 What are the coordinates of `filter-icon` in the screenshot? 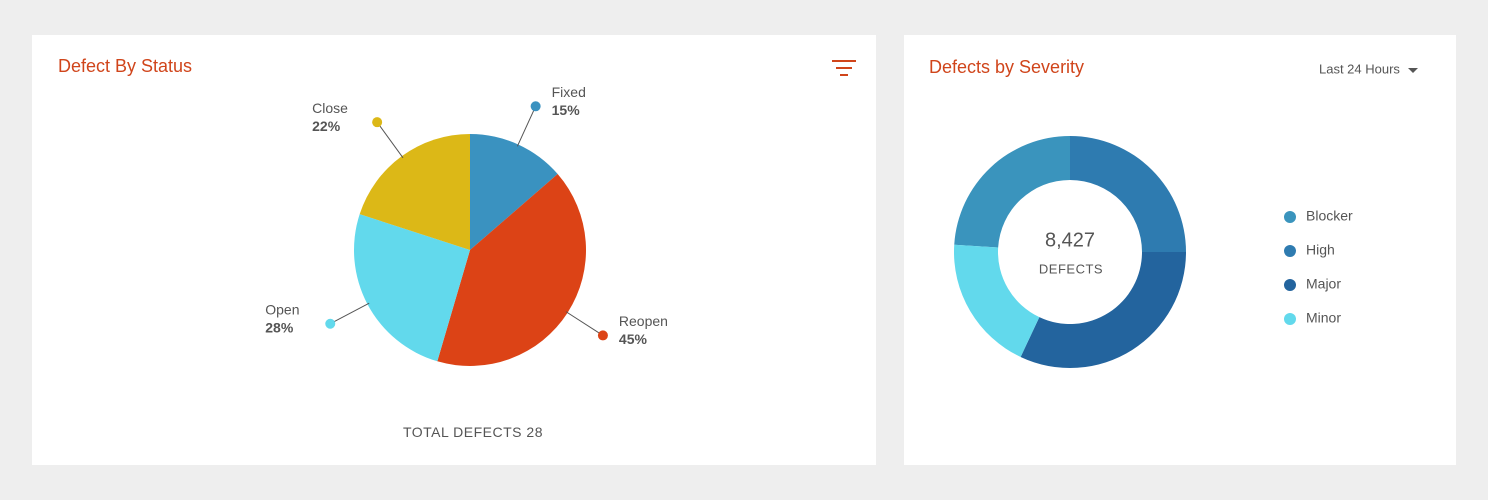 It's located at (844, 68).